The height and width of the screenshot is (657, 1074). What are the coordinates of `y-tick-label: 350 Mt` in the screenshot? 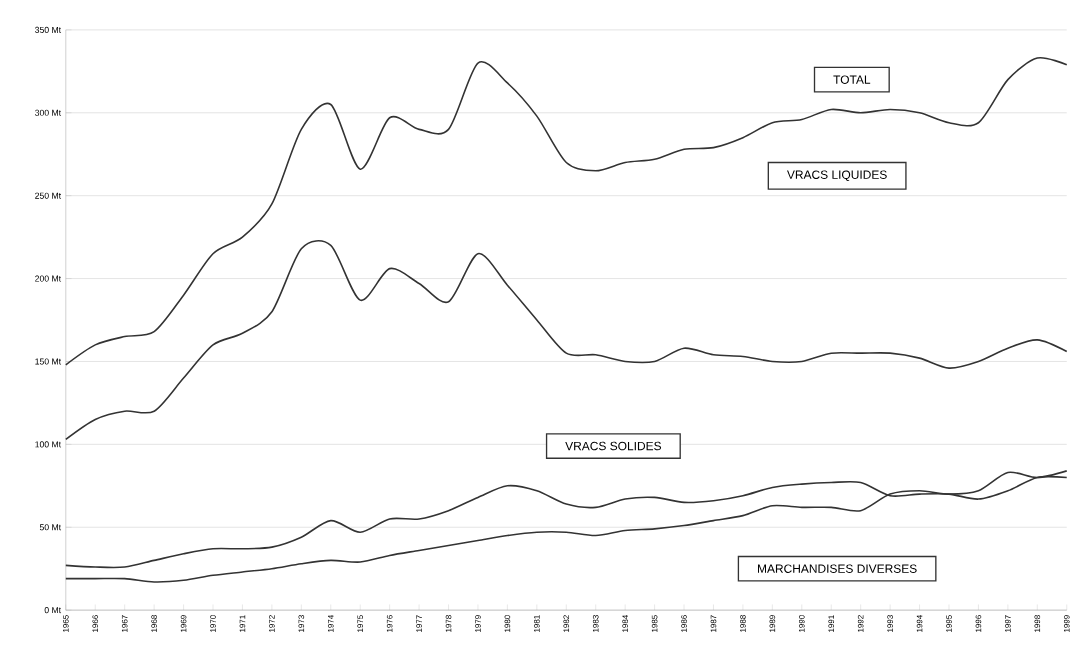 It's located at (48, 29).